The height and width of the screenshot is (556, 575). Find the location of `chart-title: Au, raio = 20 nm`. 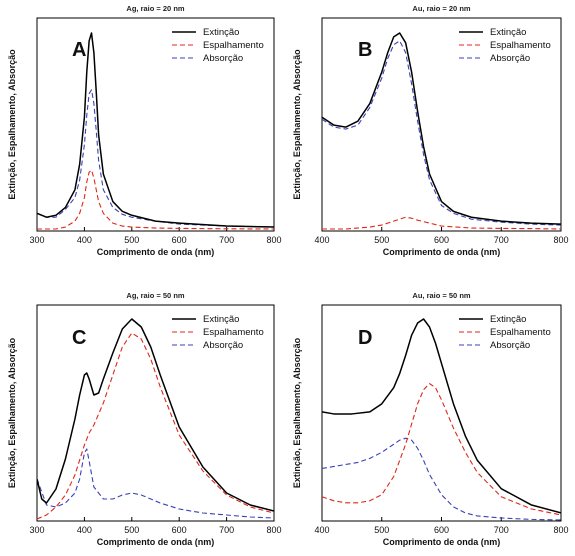

chart-title: Au, raio = 20 nm is located at coordinates (441, 8).